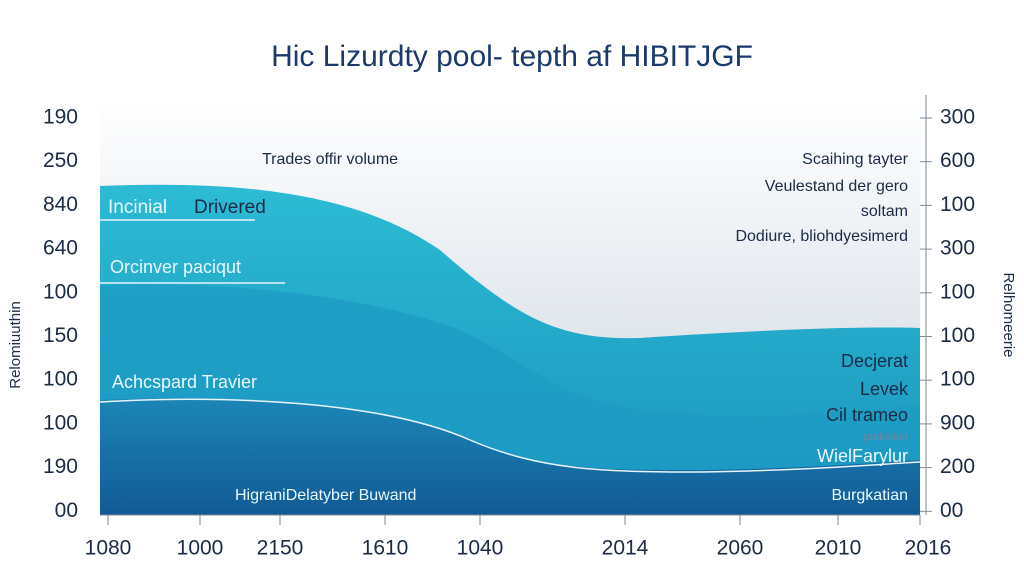 This screenshot has width=1024, height=576. Describe the element at coordinates (836, 186) in the screenshot. I see `annotation: Veulestand der gero` at that location.